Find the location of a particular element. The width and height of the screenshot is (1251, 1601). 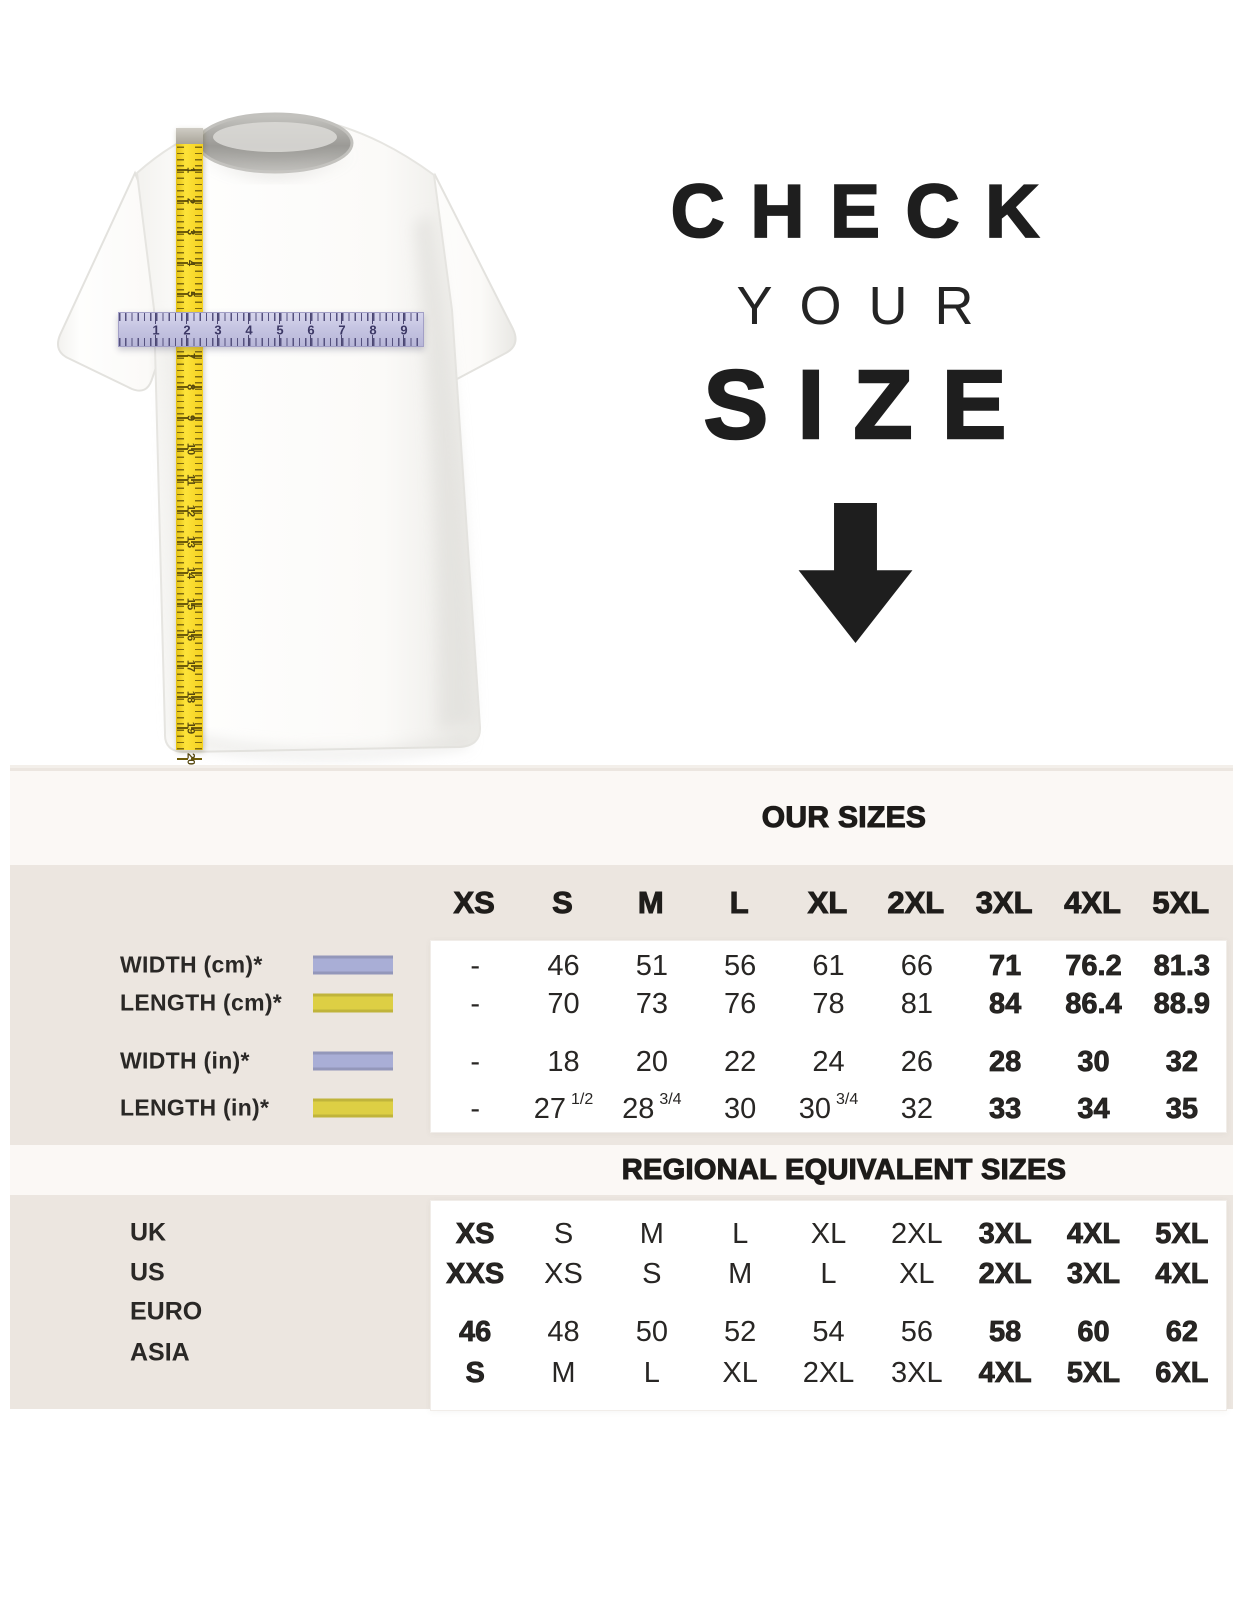

measurement-value: 78 is located at coordinates (828, 1003).